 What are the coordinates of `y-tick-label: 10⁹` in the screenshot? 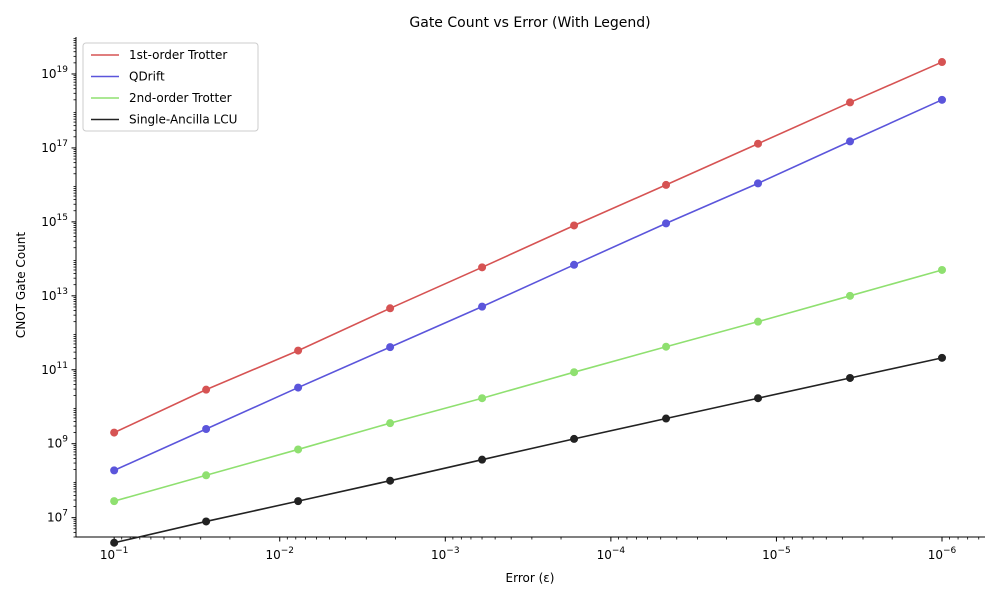 It's located at (57, 443).